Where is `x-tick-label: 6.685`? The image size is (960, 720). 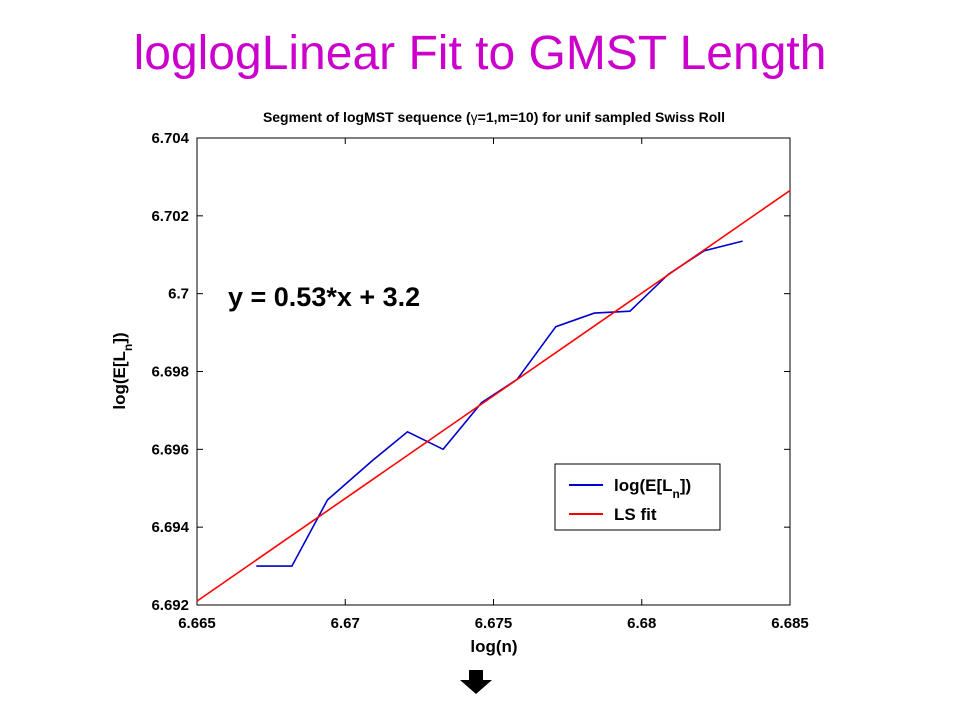 x-tick-label: 6.685 is located at coordinates (790, 623).